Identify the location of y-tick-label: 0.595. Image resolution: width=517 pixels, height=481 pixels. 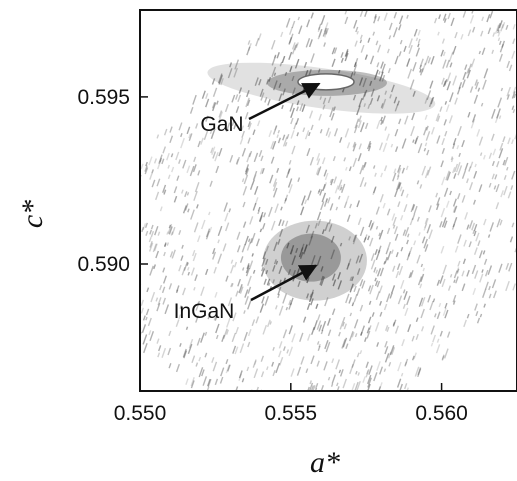
(103, 97).